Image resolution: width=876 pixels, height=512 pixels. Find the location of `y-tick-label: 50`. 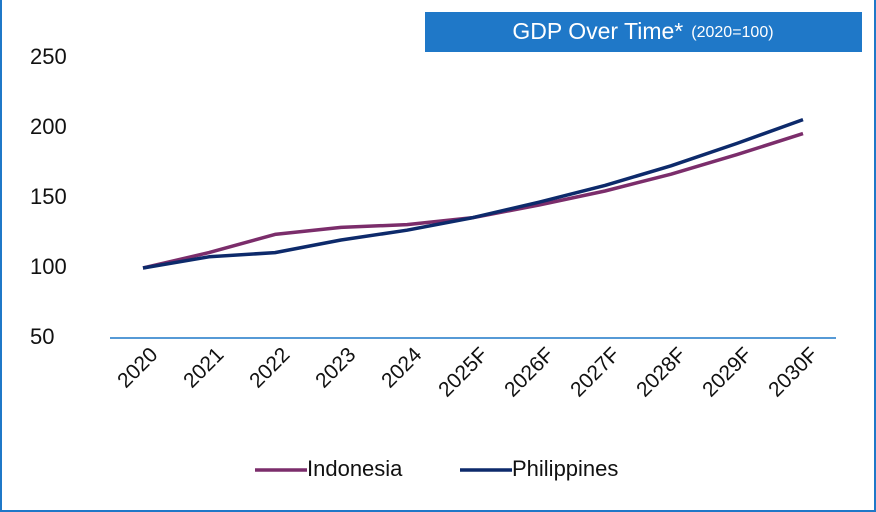

y-tick-label: 50 is located at coordinates (42, 336).